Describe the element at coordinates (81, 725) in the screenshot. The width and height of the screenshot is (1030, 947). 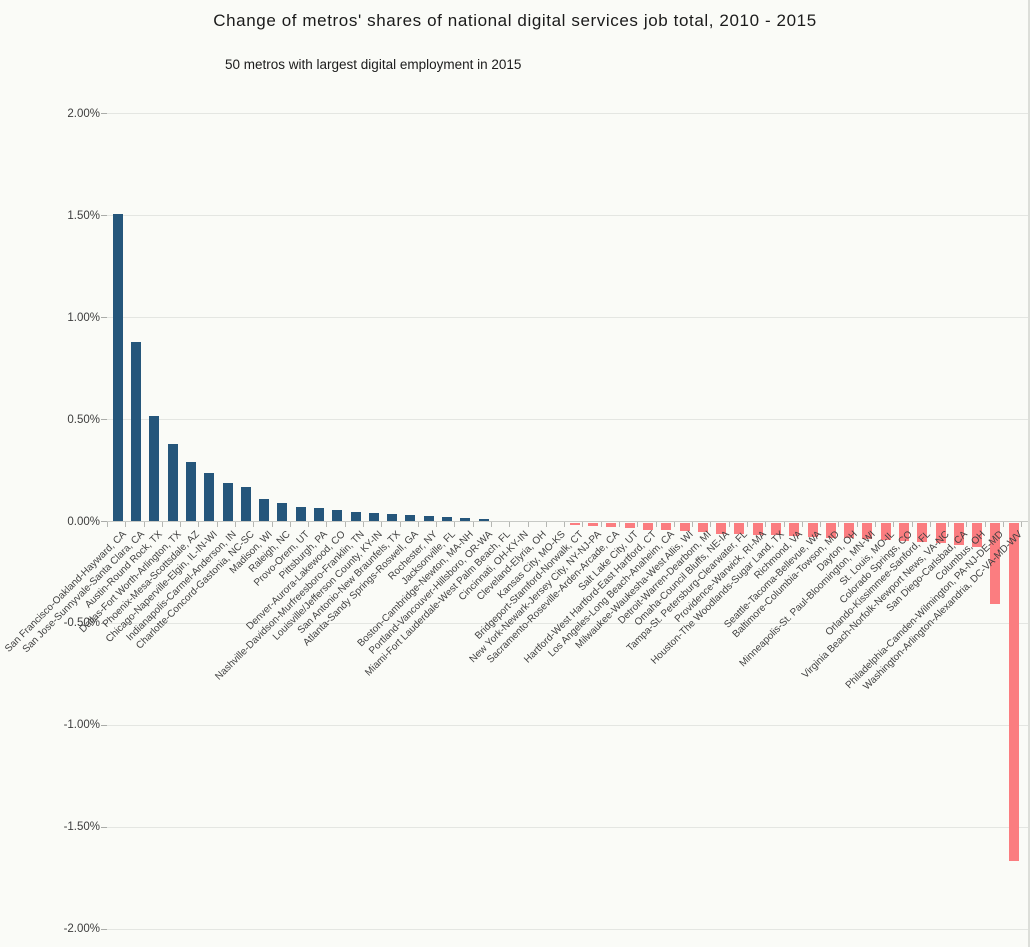
I see `y-axis-tick-label: -1.00%` at that location.